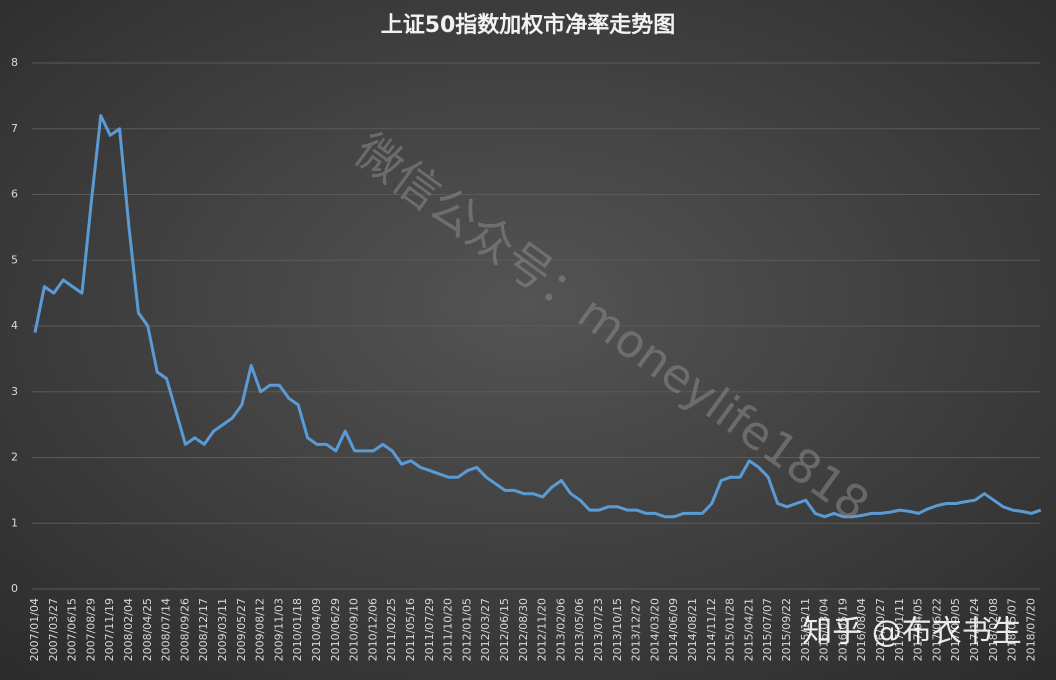 The height and width of the screenshot is (680, 1056). I want to click on x-tick-label: 2012/03/27, so click(485, 629).